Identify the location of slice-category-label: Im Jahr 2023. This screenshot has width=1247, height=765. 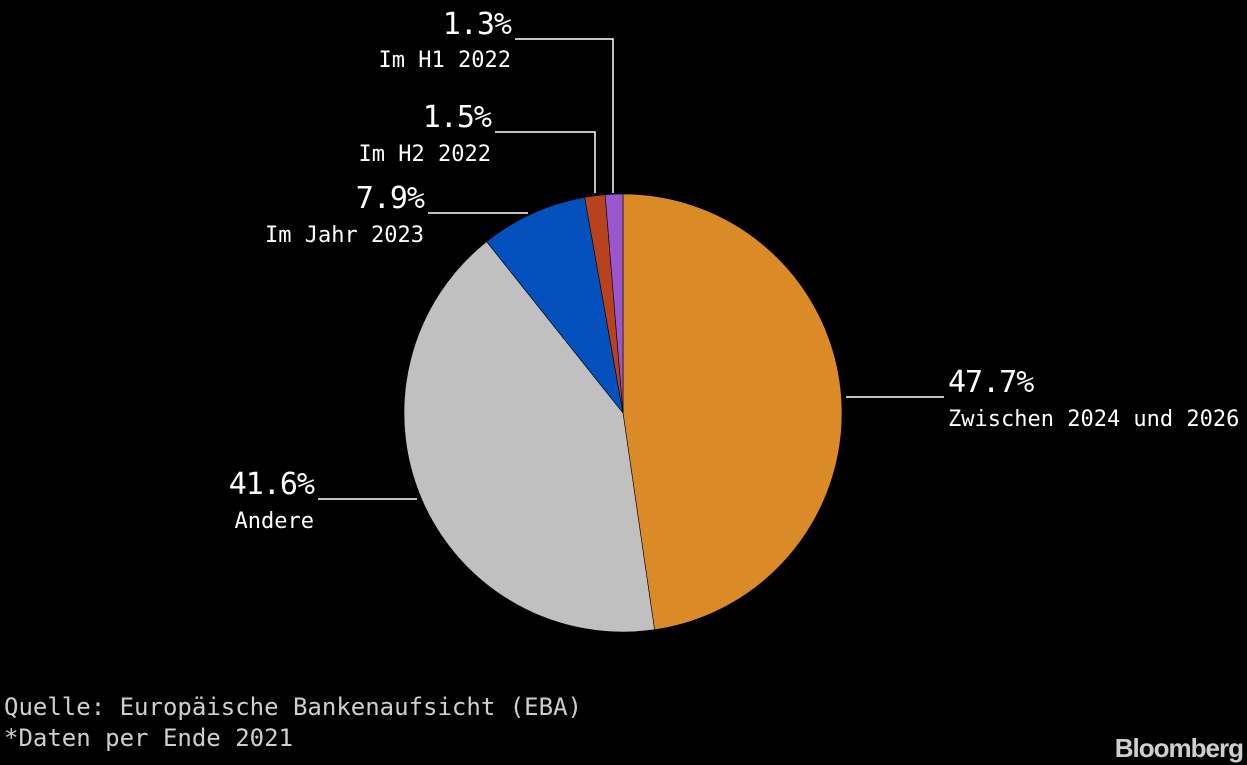
(344, 235).